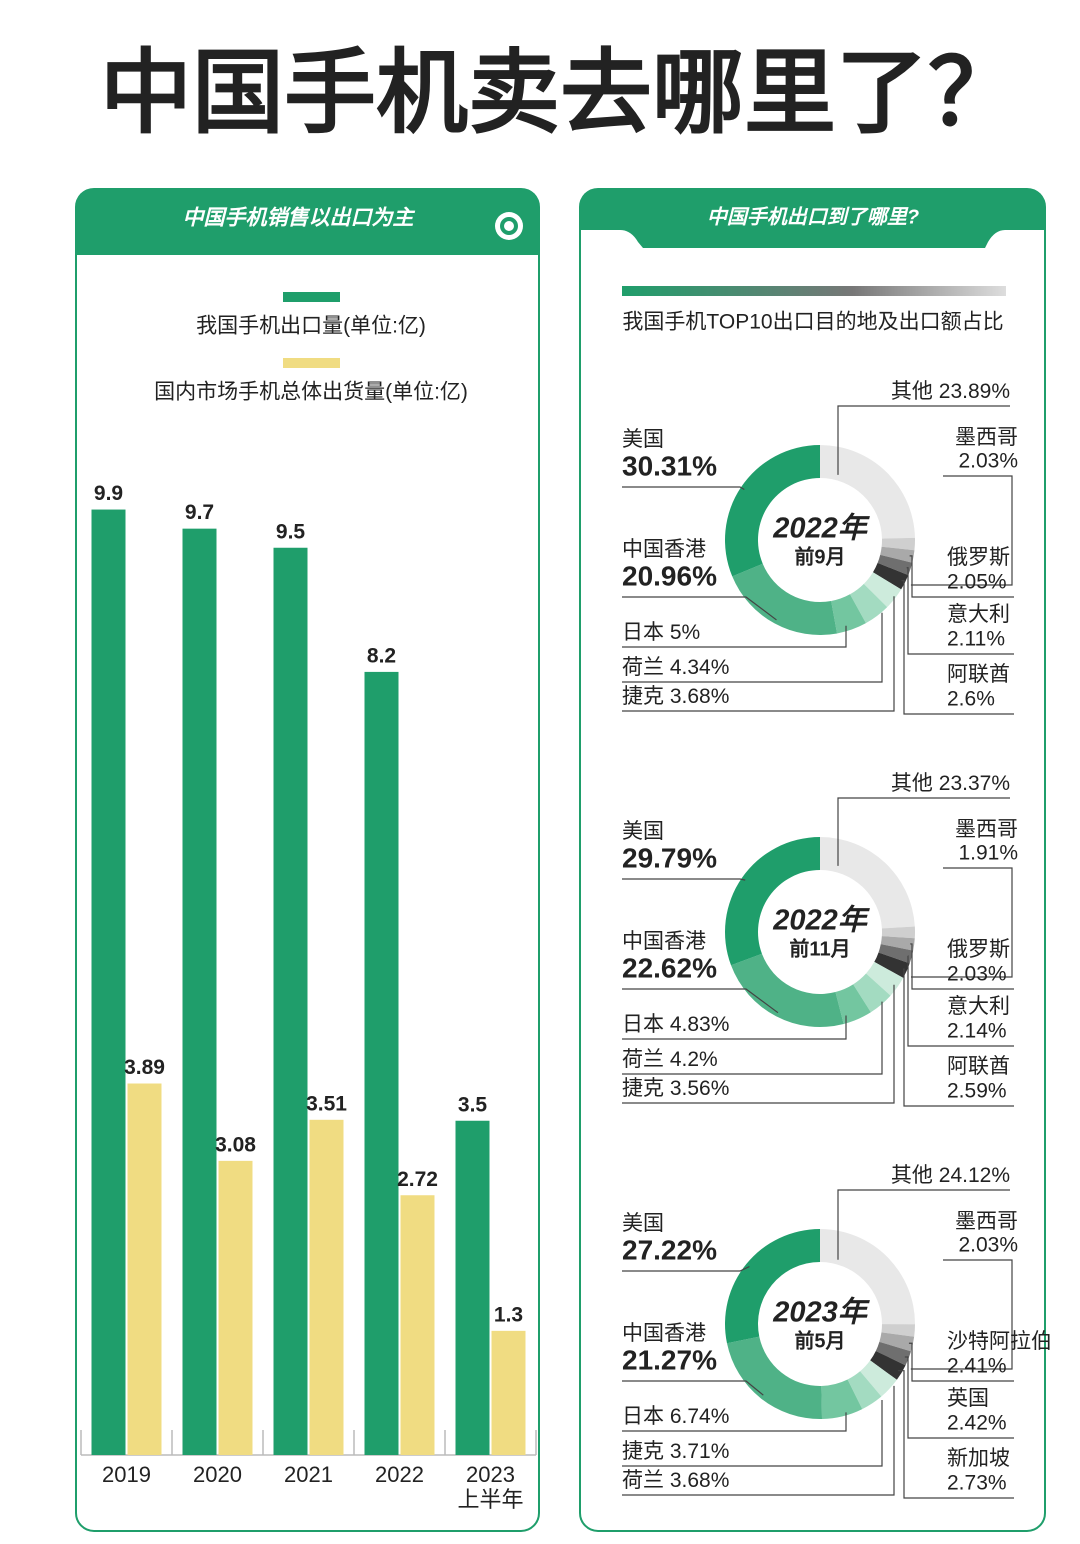  What do you see at coordinates (509, 226) in the screenshot?
I see `logo` at bounding box center [509, 226].